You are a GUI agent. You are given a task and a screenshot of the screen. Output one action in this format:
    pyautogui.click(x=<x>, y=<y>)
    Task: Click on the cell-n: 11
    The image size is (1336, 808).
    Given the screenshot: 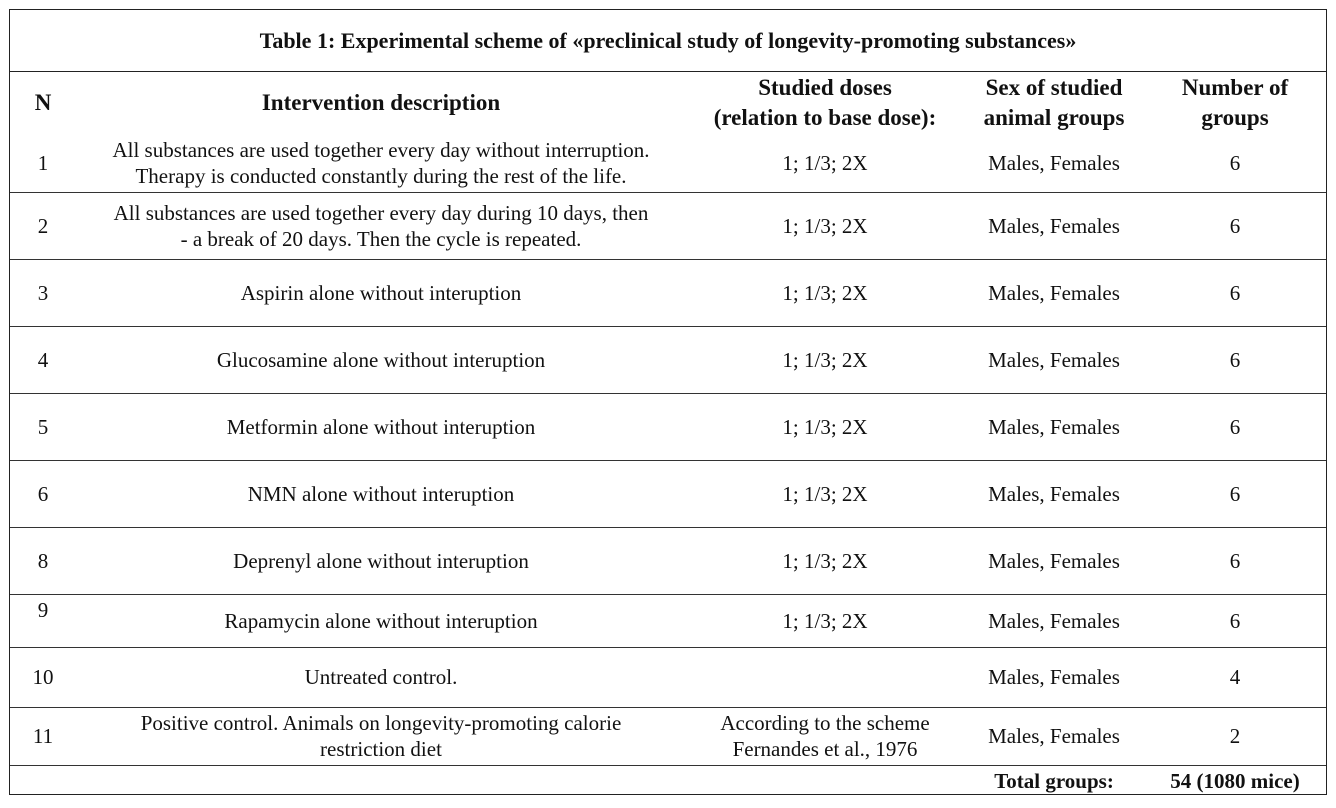 What is the action you would take?
    pyautogui.click(x=43, y=736)
    